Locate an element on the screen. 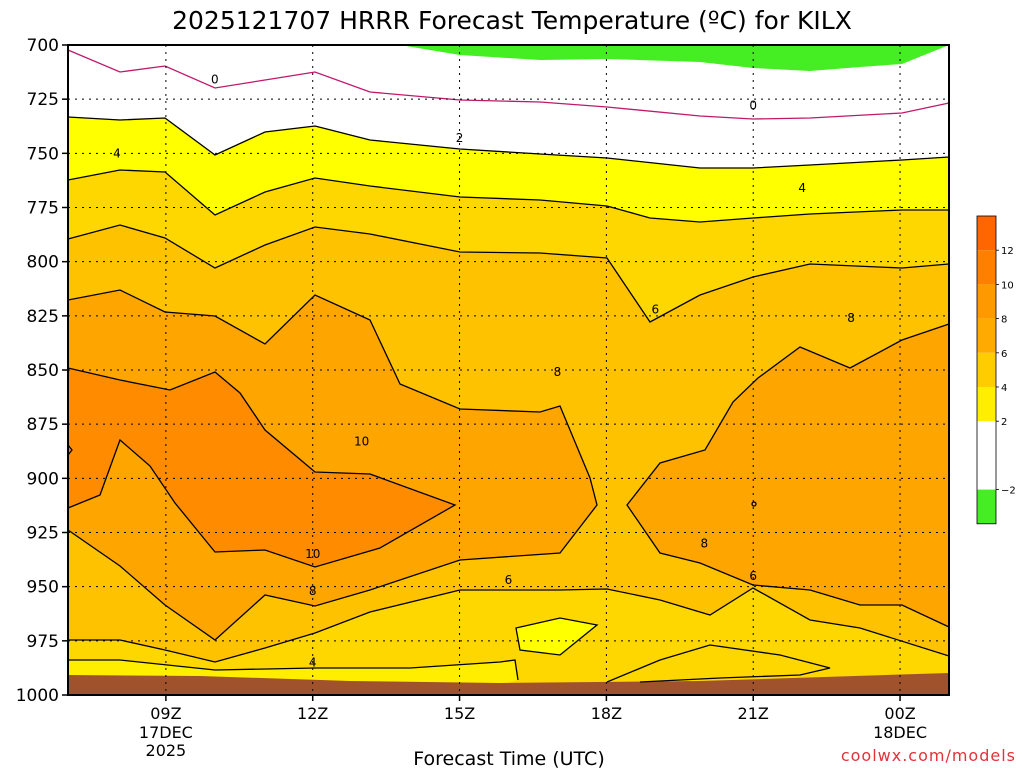 The height and width of the screenshot is (768, 1024). y-tick-label: 1000 is located at coordinates (37, 696).